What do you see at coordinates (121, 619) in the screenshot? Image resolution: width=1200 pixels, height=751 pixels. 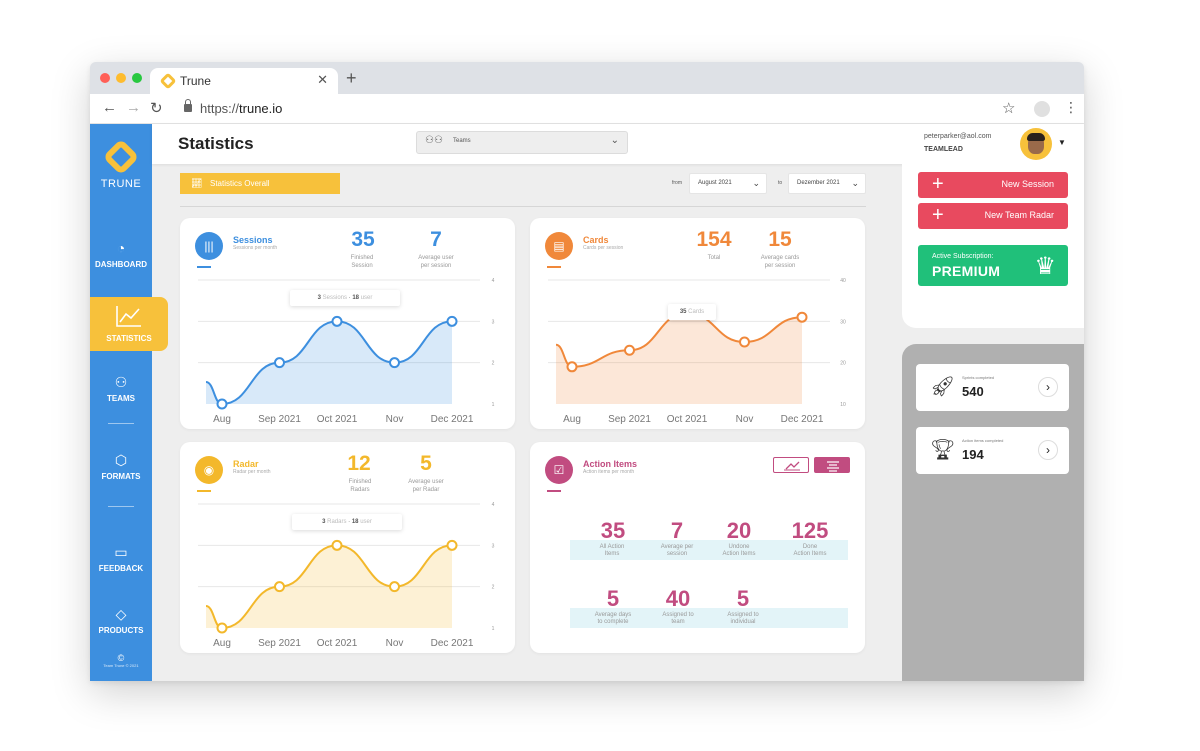 I see `sidebar-item-products: ◇ PRODUCTS` at bounding box center [121, 619].